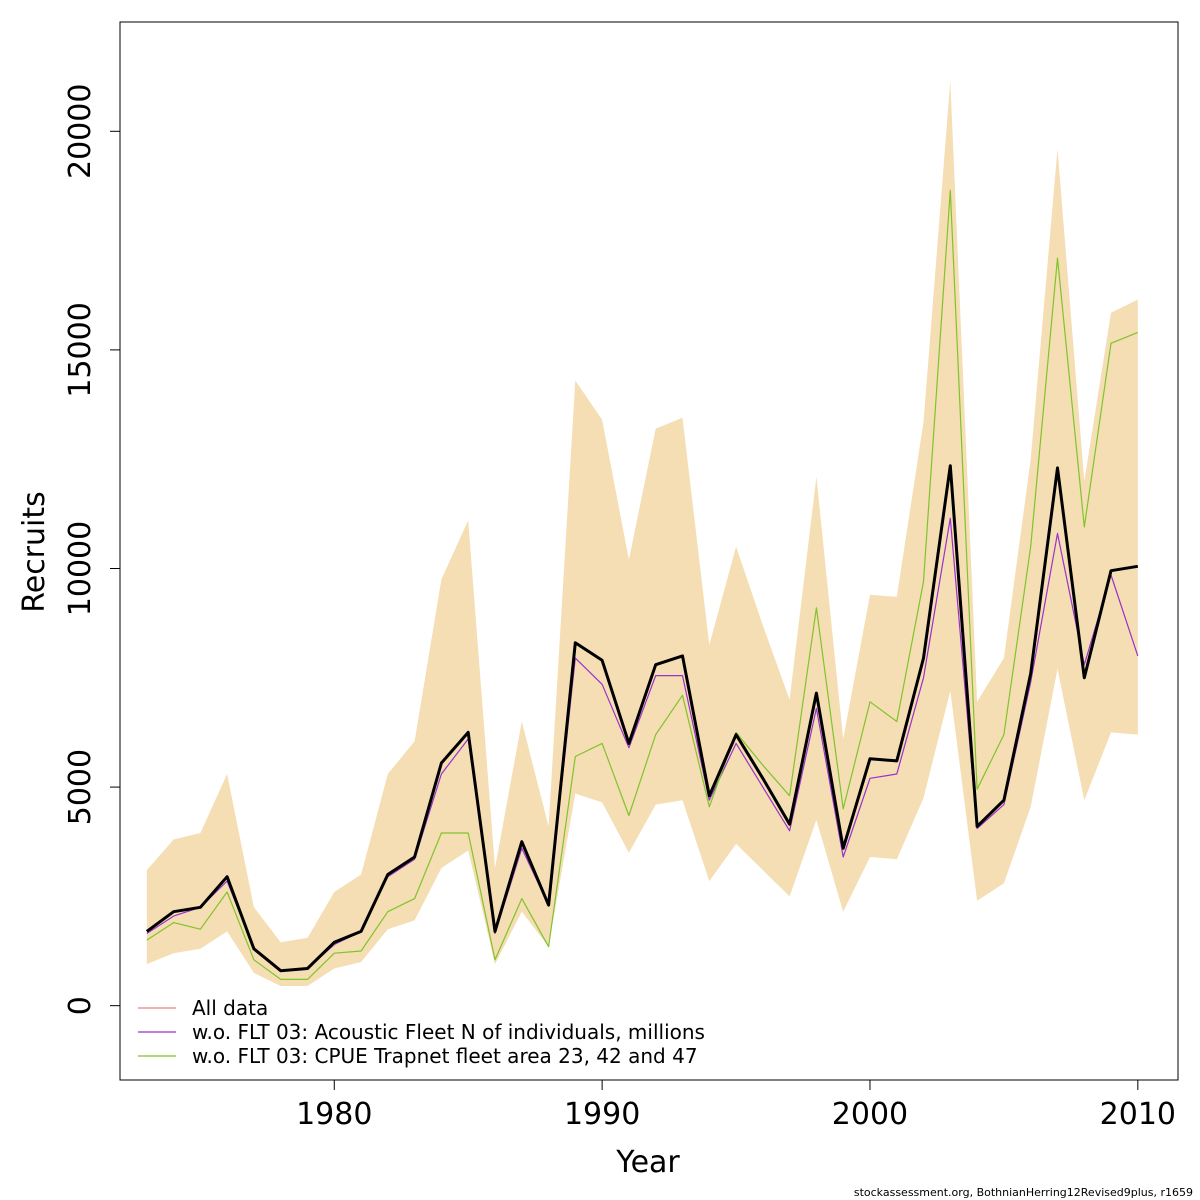 This screenshot has height=1200, width=1200. Describe the element at coordinates (80, 568) in the screenshot. I see `y-tick-label: 10000` at that location.